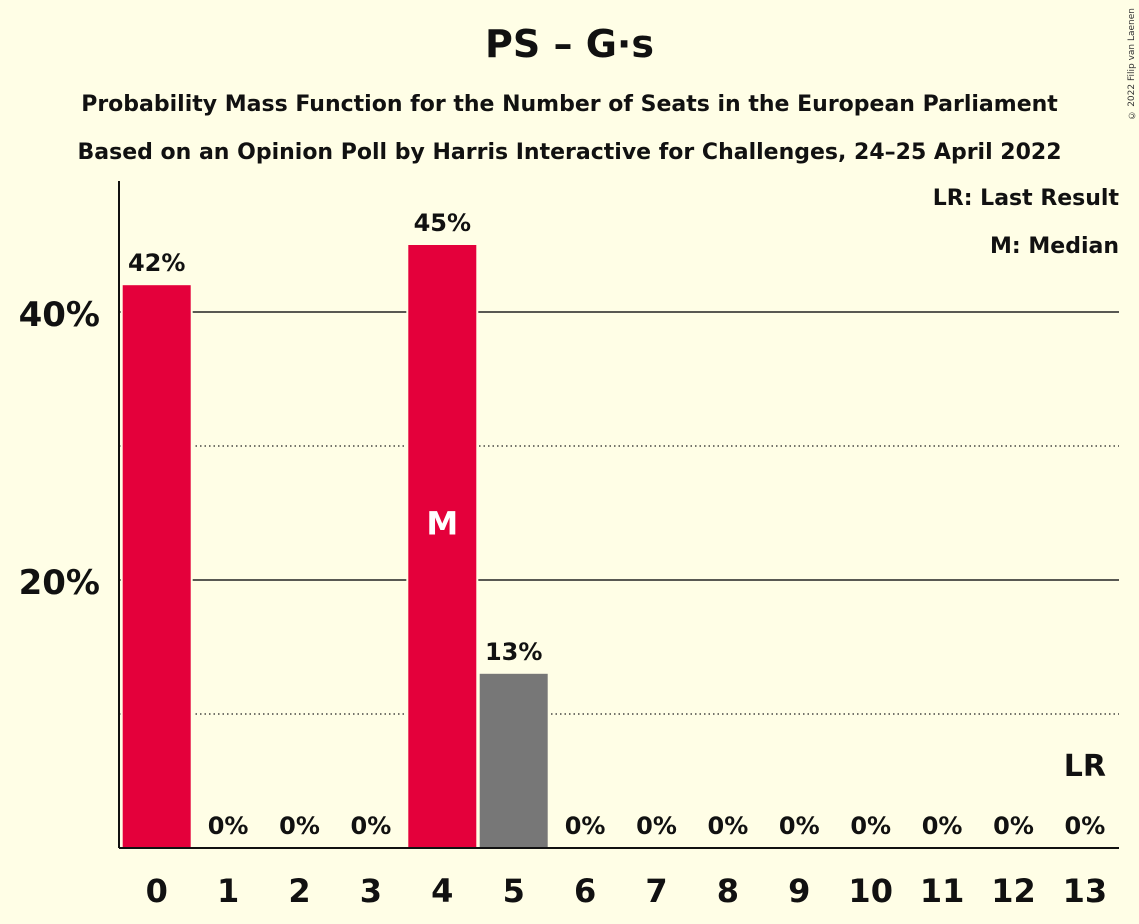  What do you see at coordinates (59, 315) in the screenshot?
I see `y-tick-label: 40%` at bounding box center [59, 315].